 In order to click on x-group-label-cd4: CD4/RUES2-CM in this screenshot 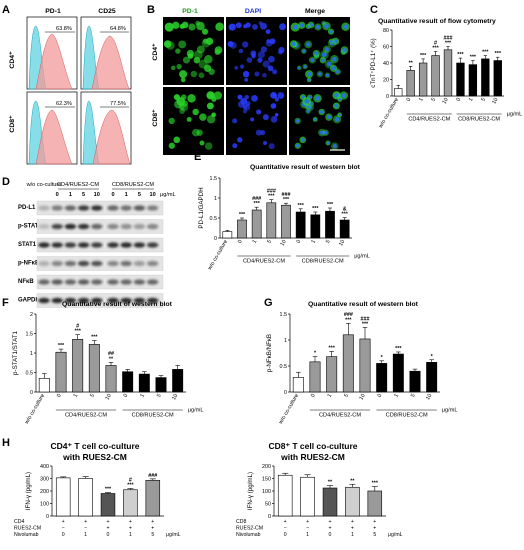, I will do `click(429, 120)`.